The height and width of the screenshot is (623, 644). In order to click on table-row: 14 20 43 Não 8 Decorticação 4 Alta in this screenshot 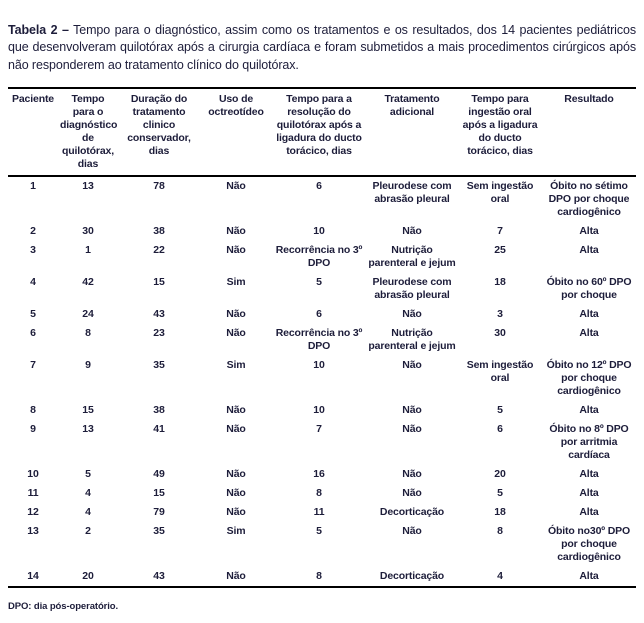, I will do `click(322, 577)`.